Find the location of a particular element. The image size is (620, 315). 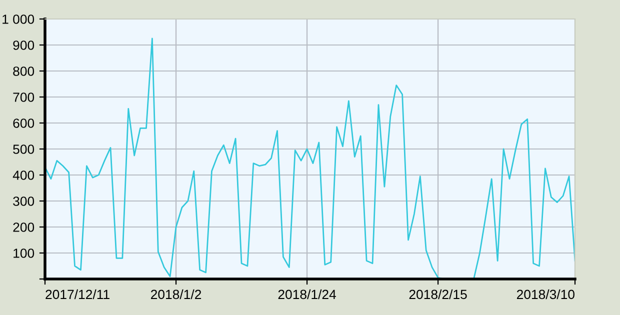

y-tick-label: 300 is located at coordinates (23, 201).